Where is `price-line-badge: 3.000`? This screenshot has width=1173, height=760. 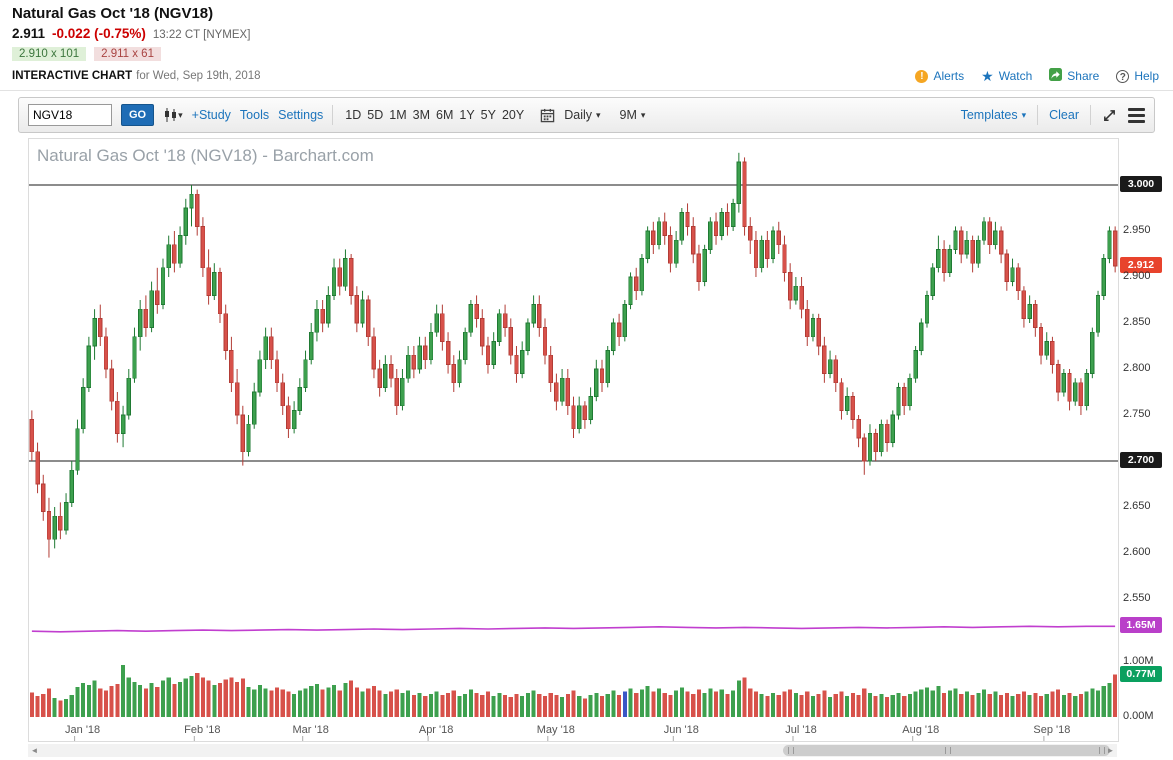
price-line-badge: 3.000 is located at coordinates (1141, 184).